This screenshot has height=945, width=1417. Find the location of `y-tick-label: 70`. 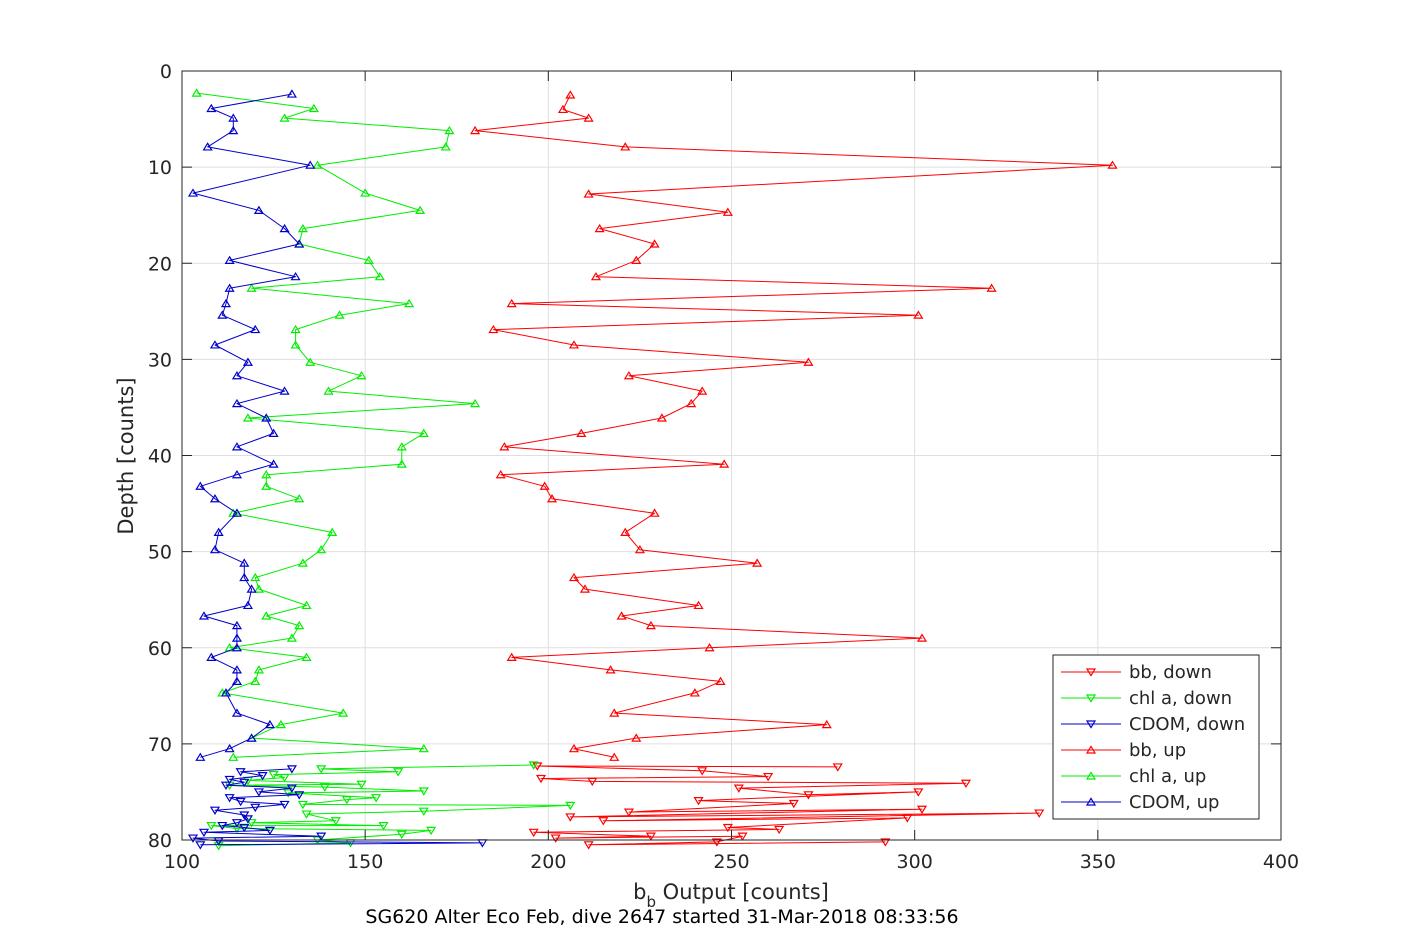

y-tick-label: 70 is located at coordinates (160, 745).